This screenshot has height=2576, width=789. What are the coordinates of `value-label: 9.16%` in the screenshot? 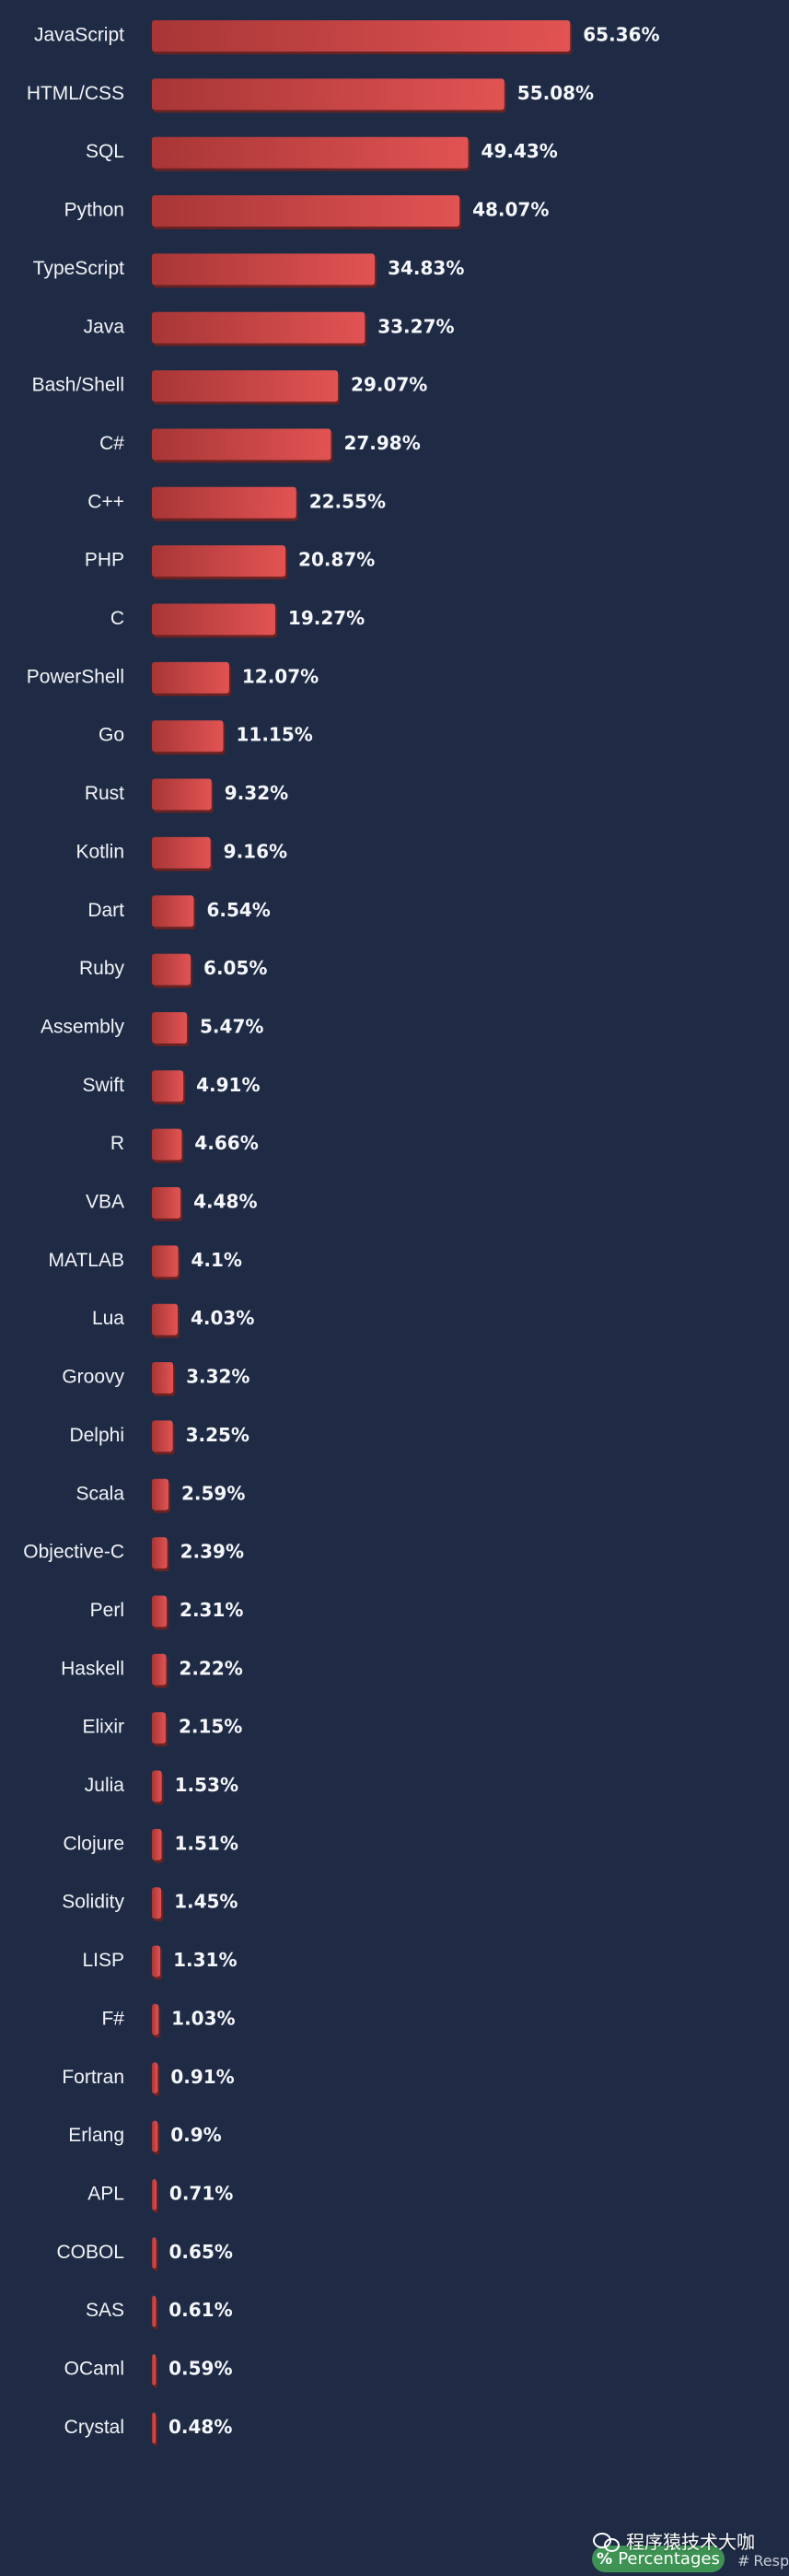 It's located at (255, 851).